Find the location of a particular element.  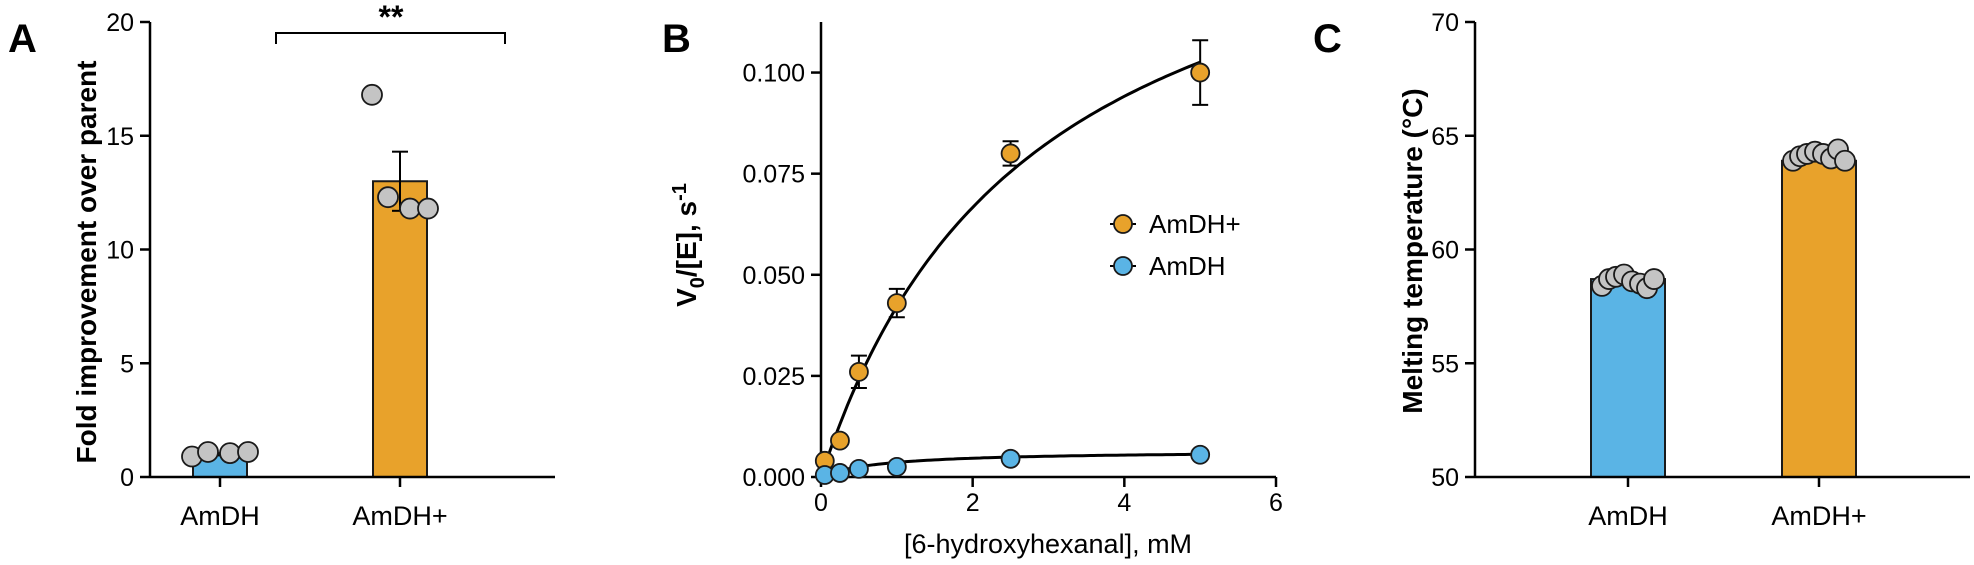

y-tick-label: 50 is located at coordinates (1445, 478).